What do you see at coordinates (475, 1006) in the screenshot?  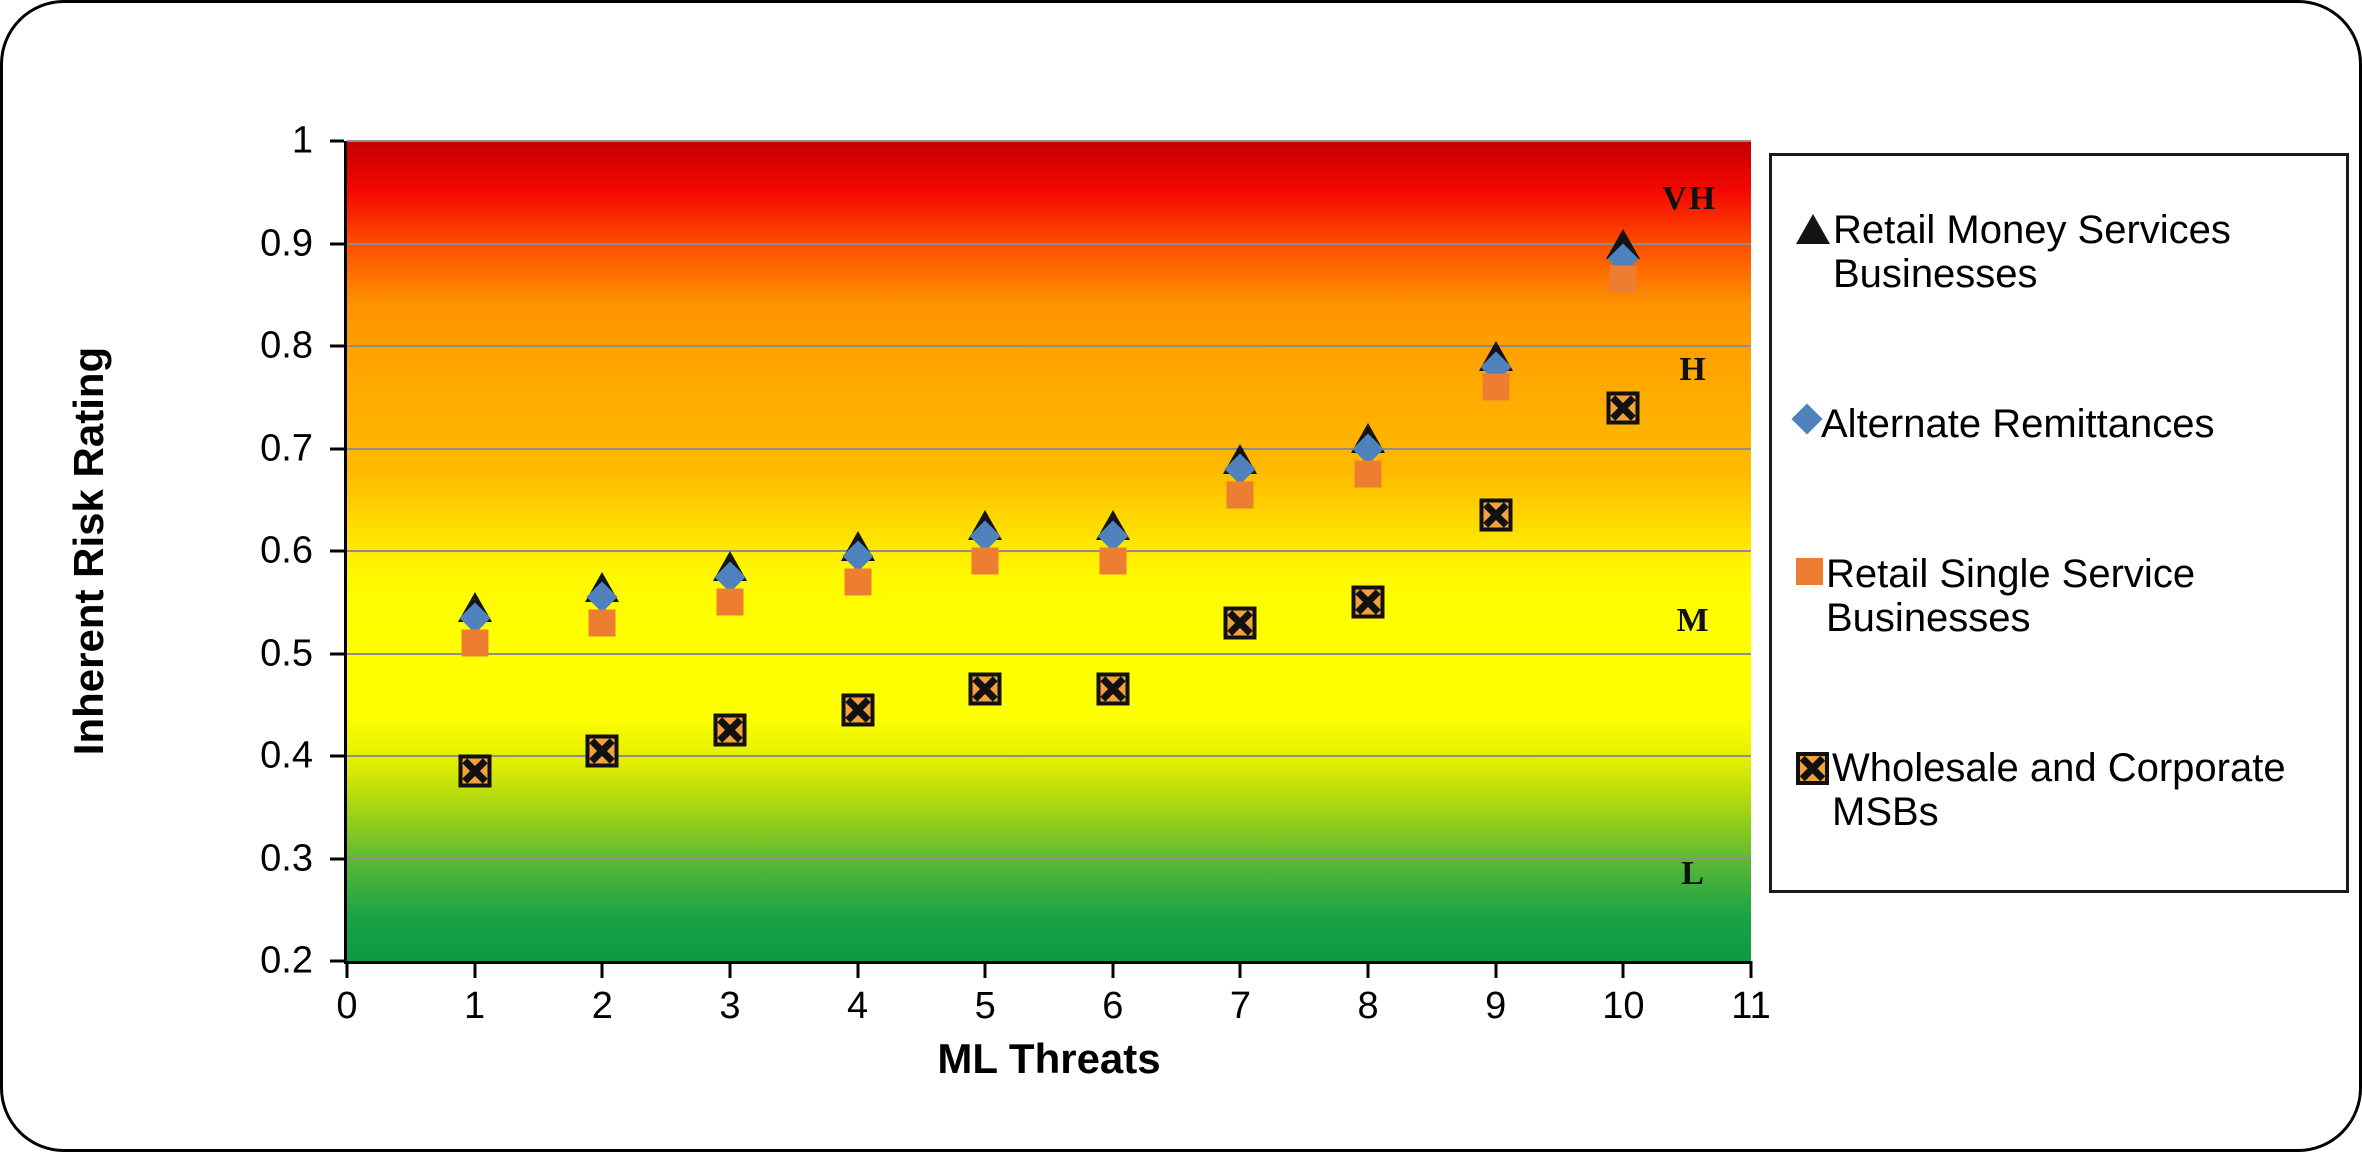 I see `x-tick-label: 1` at bounding box center [475, 1006].